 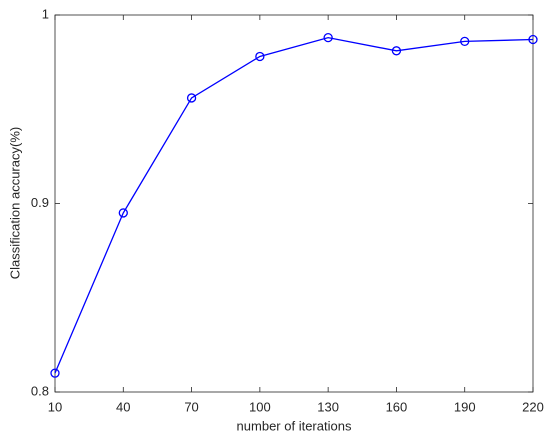 What do you see at coordinates (533, 406) in the screenshot?
I see `x-tick-label: 220` at bounding box center [533, 406].